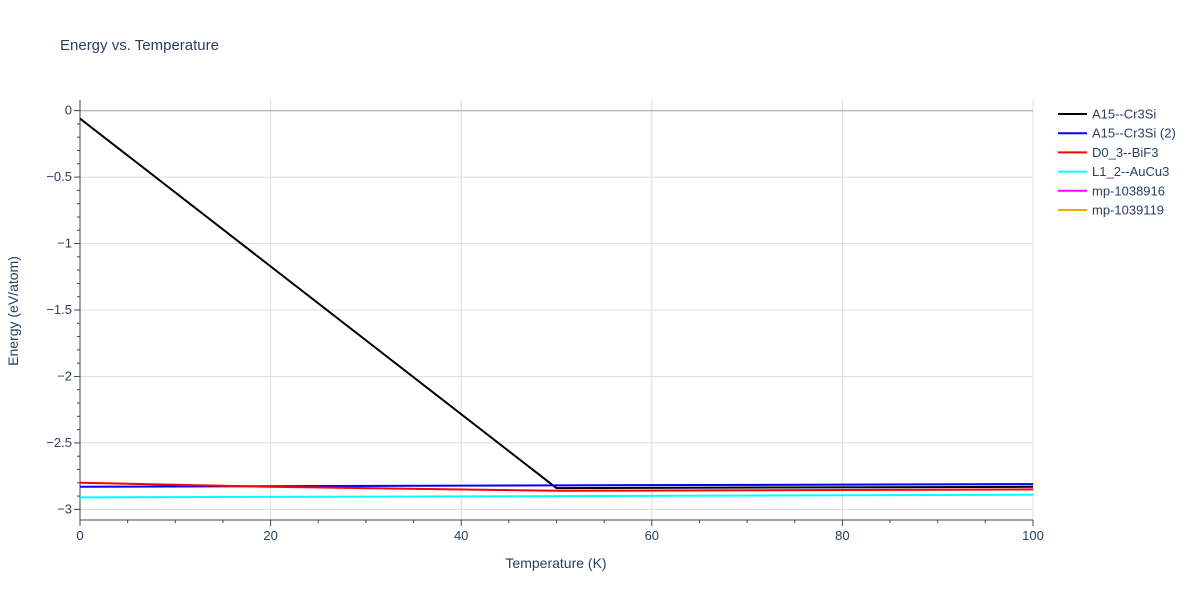  I want to click on y-tick-labels: 0 −0.5 −1 −1.5 −2 −2.5 −3, so click(59, 310).